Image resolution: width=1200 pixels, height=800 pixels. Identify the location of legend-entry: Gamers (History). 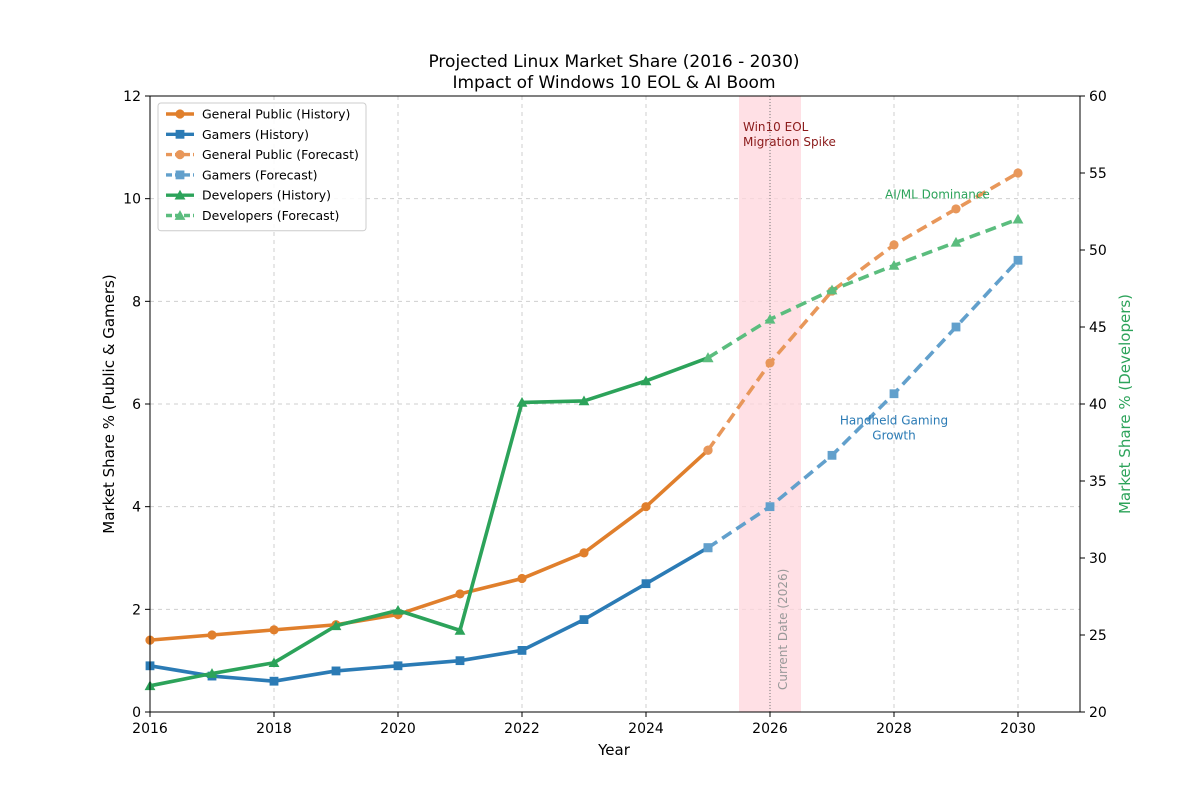
(237, 134).